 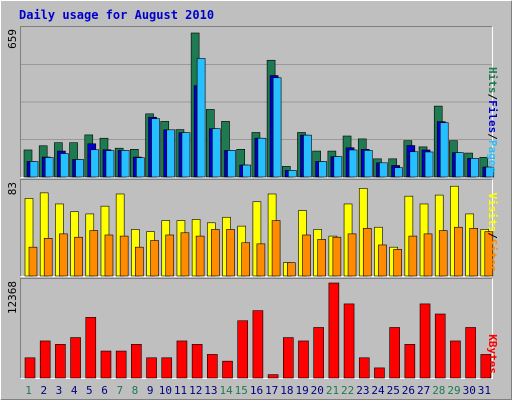 I want to click on day-label: 9, so click(x=150, y=390).